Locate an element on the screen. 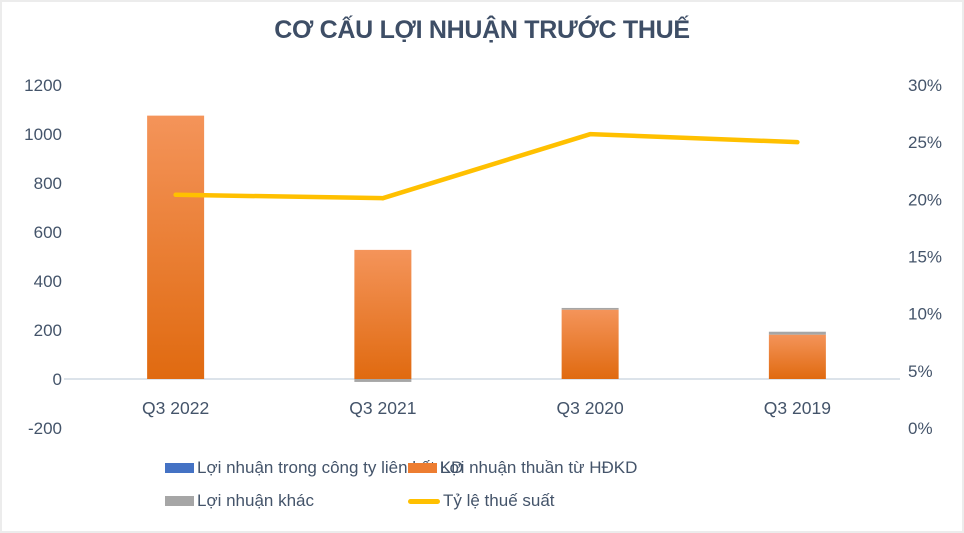  legend-label: Lợi nhuận khác is located at coordinates (256, 500).